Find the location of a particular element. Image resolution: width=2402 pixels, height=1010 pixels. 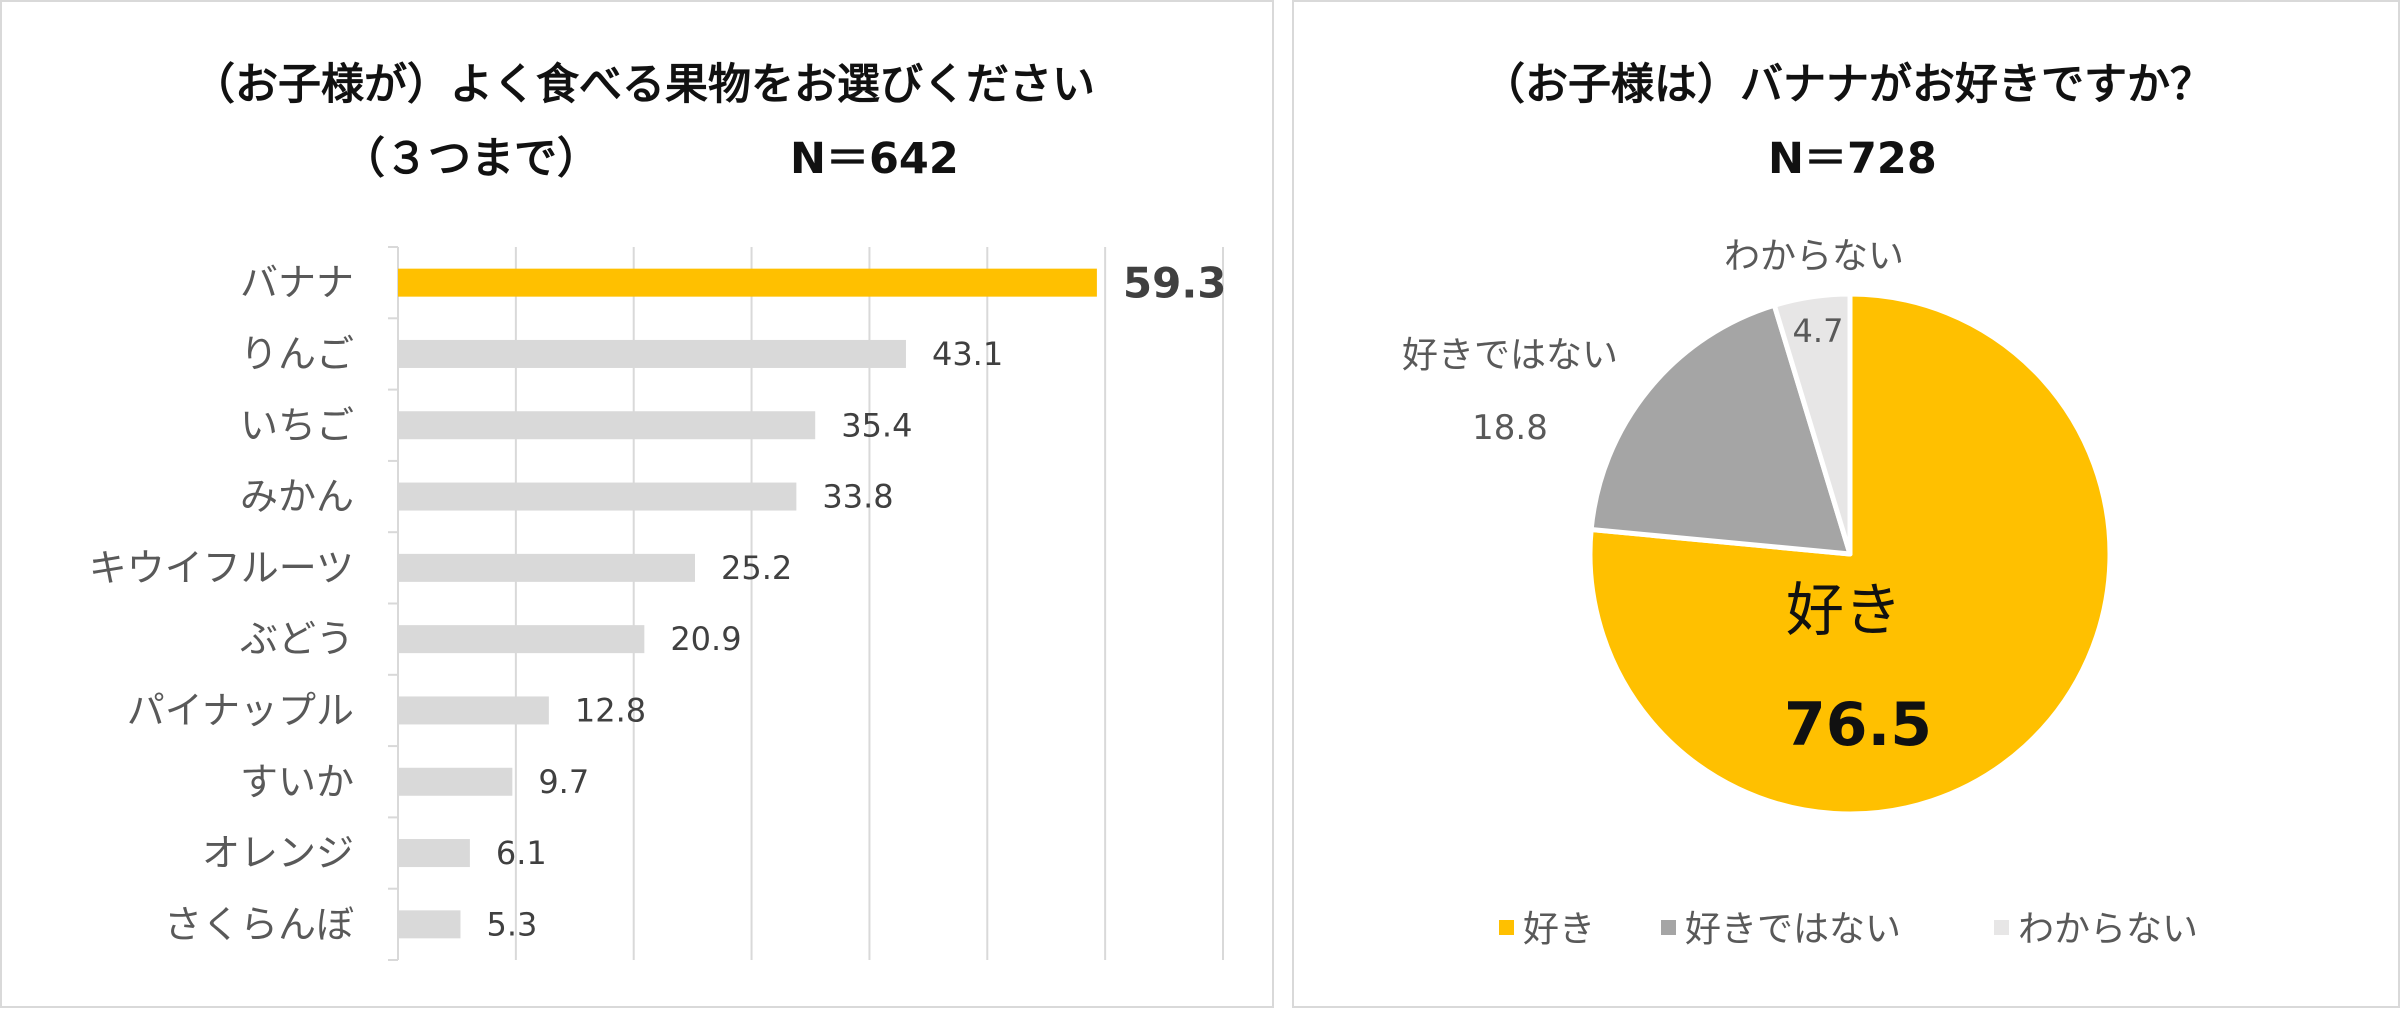

category-label: みかん is located at coordinates (297, 497).